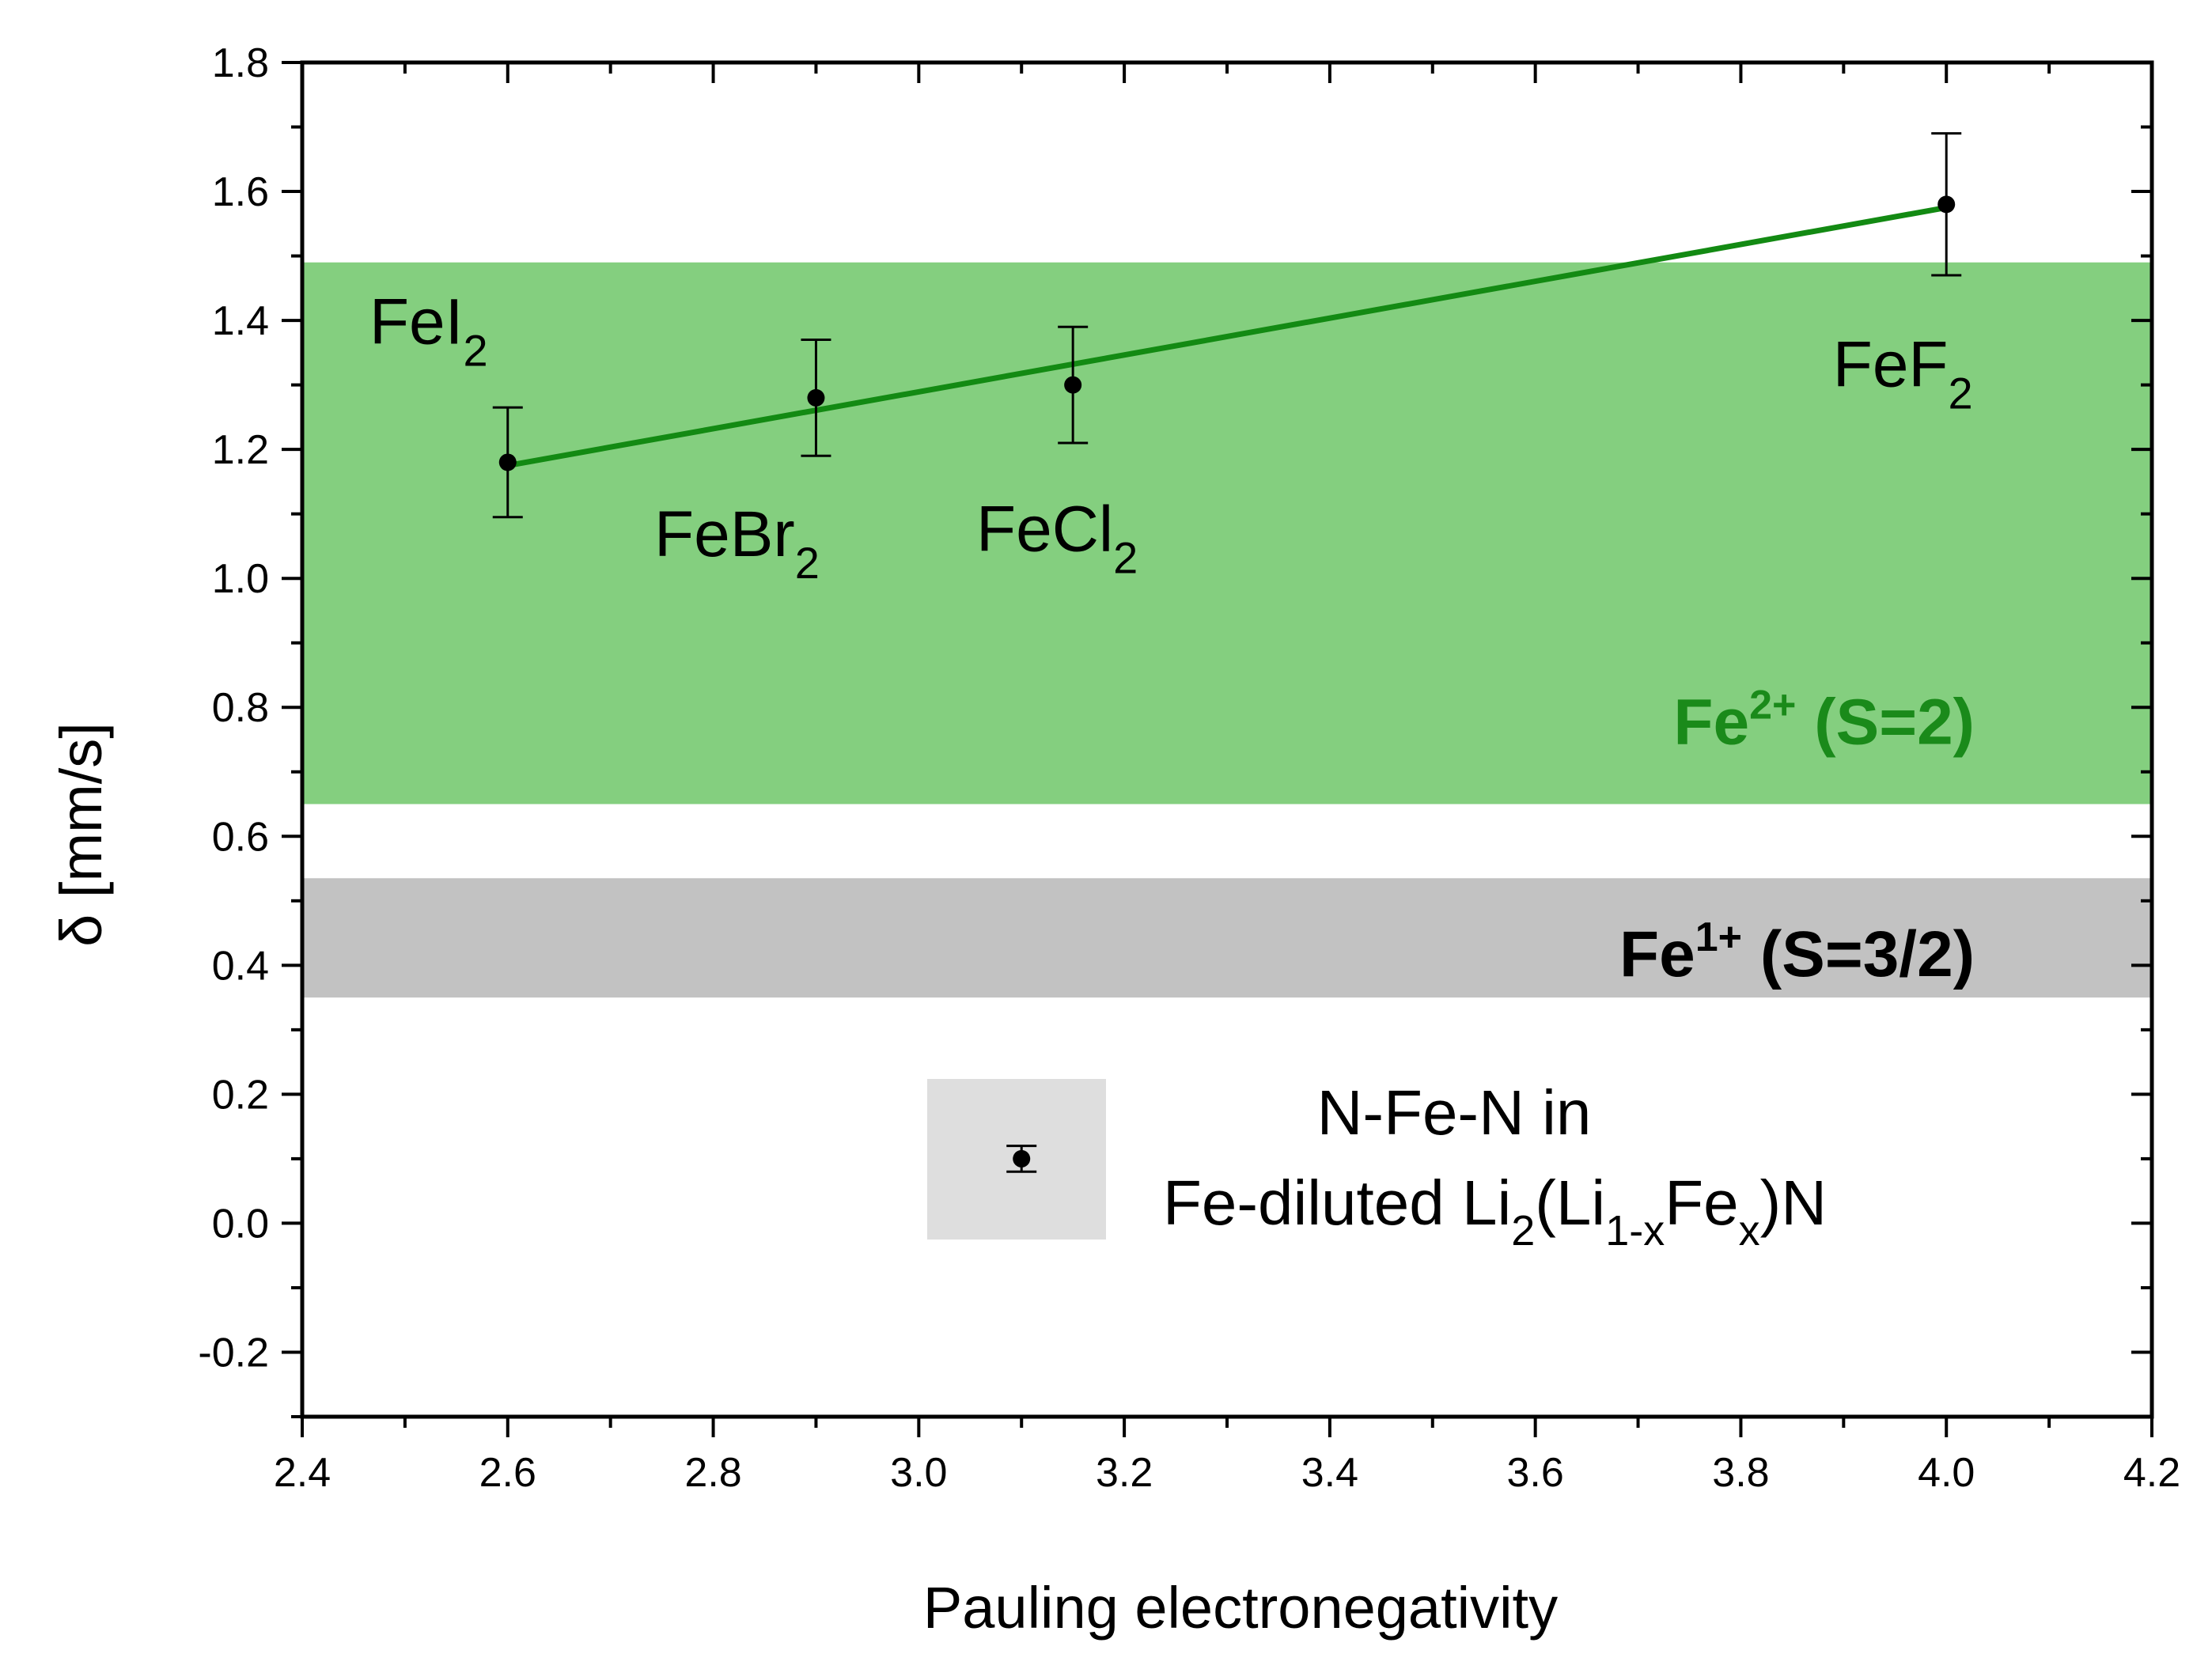  I want to click on band-label-superscript: 2+, so click(1773, 706).